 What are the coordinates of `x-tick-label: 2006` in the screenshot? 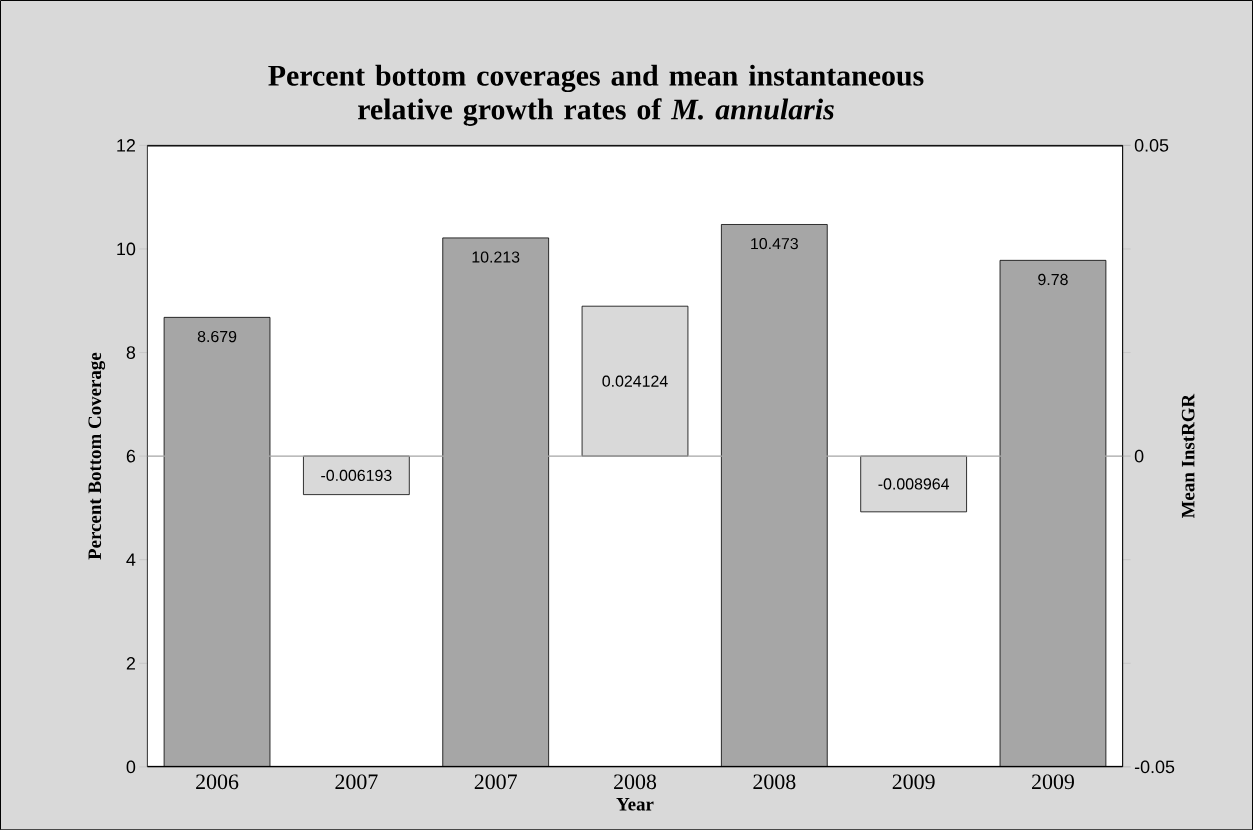 It's located at (217, 782).